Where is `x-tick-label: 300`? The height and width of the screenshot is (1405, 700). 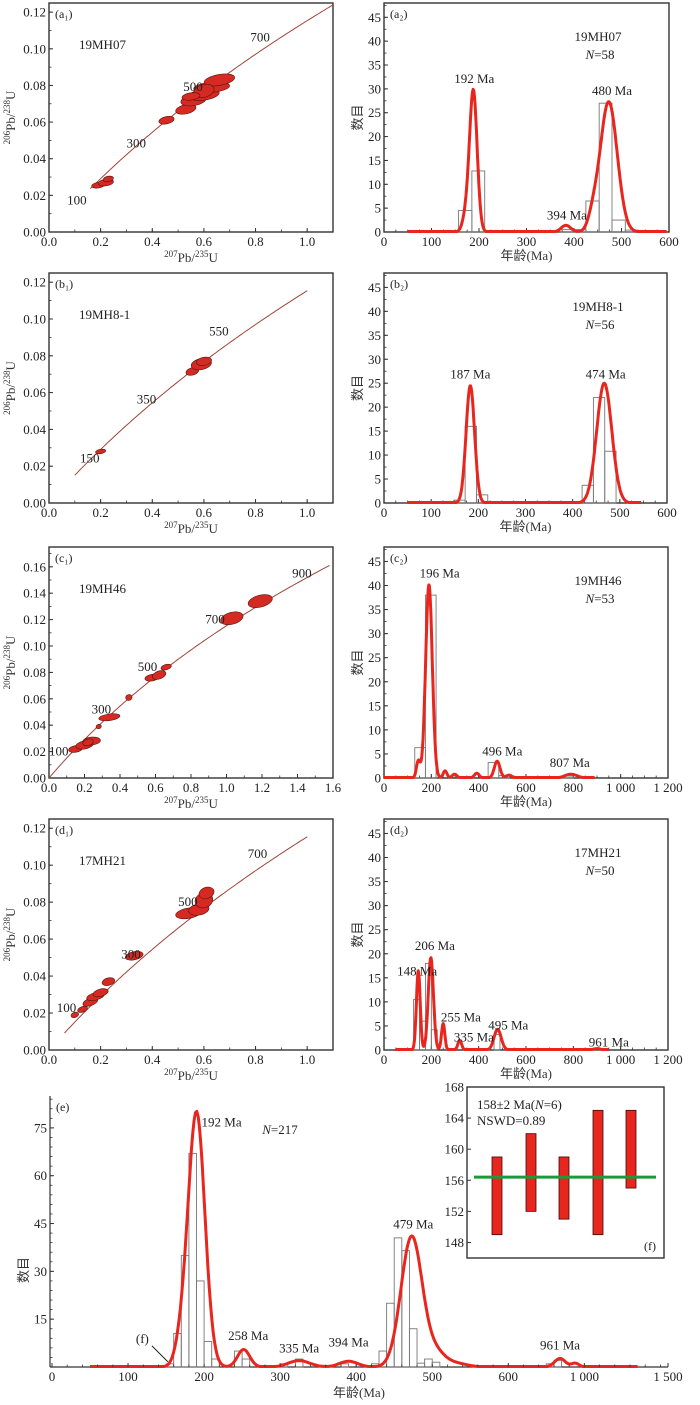
x-tick-label: 300 is located at coordinates (526, 512).